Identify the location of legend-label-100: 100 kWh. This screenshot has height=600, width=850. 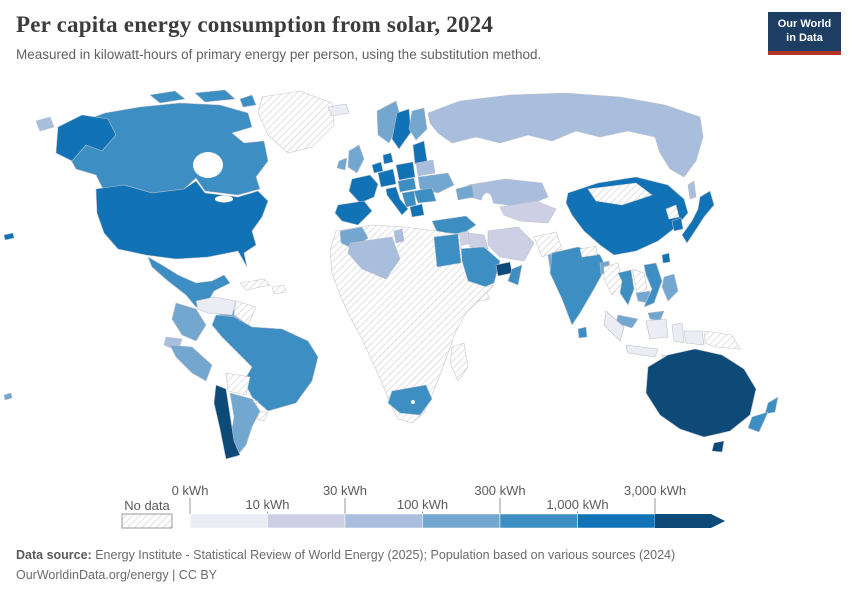
(422, 504).